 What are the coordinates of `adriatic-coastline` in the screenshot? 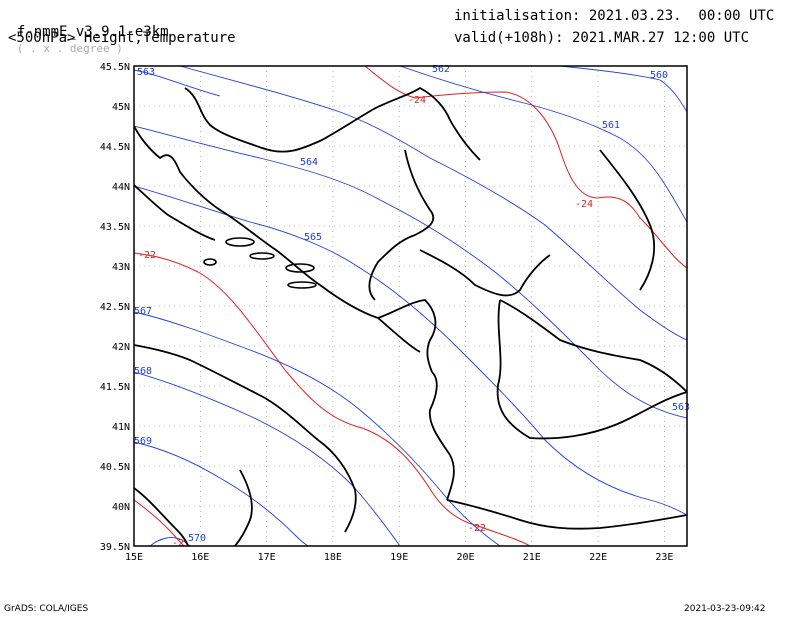 It's located at (277, 239).